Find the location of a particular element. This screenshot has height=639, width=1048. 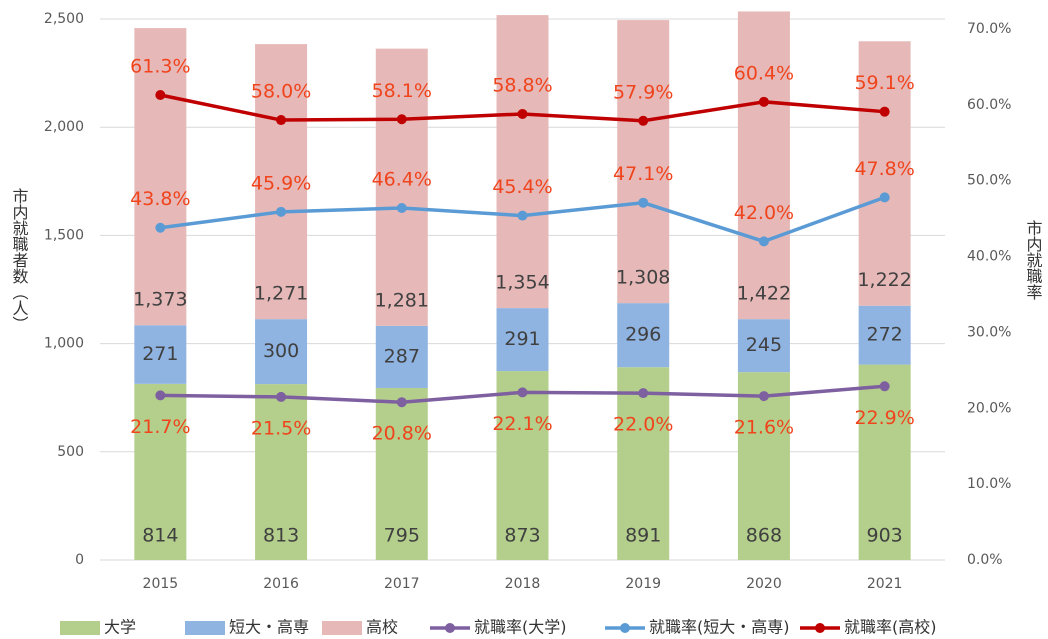

bar-value-label: 1,308 is located at coordinates (643, 278).